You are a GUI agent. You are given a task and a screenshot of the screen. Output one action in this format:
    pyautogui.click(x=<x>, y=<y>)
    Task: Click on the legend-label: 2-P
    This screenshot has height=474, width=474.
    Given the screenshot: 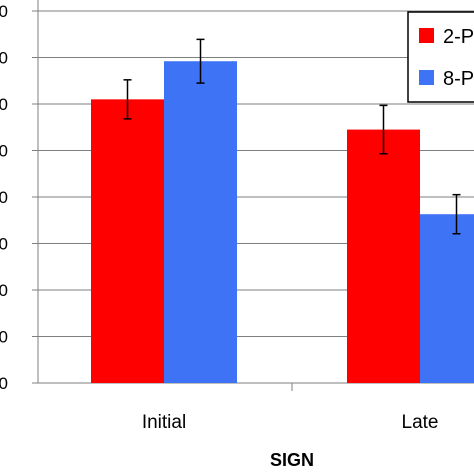 What is the action you would take?
    pyautogui.click(x=458, y=37)
    